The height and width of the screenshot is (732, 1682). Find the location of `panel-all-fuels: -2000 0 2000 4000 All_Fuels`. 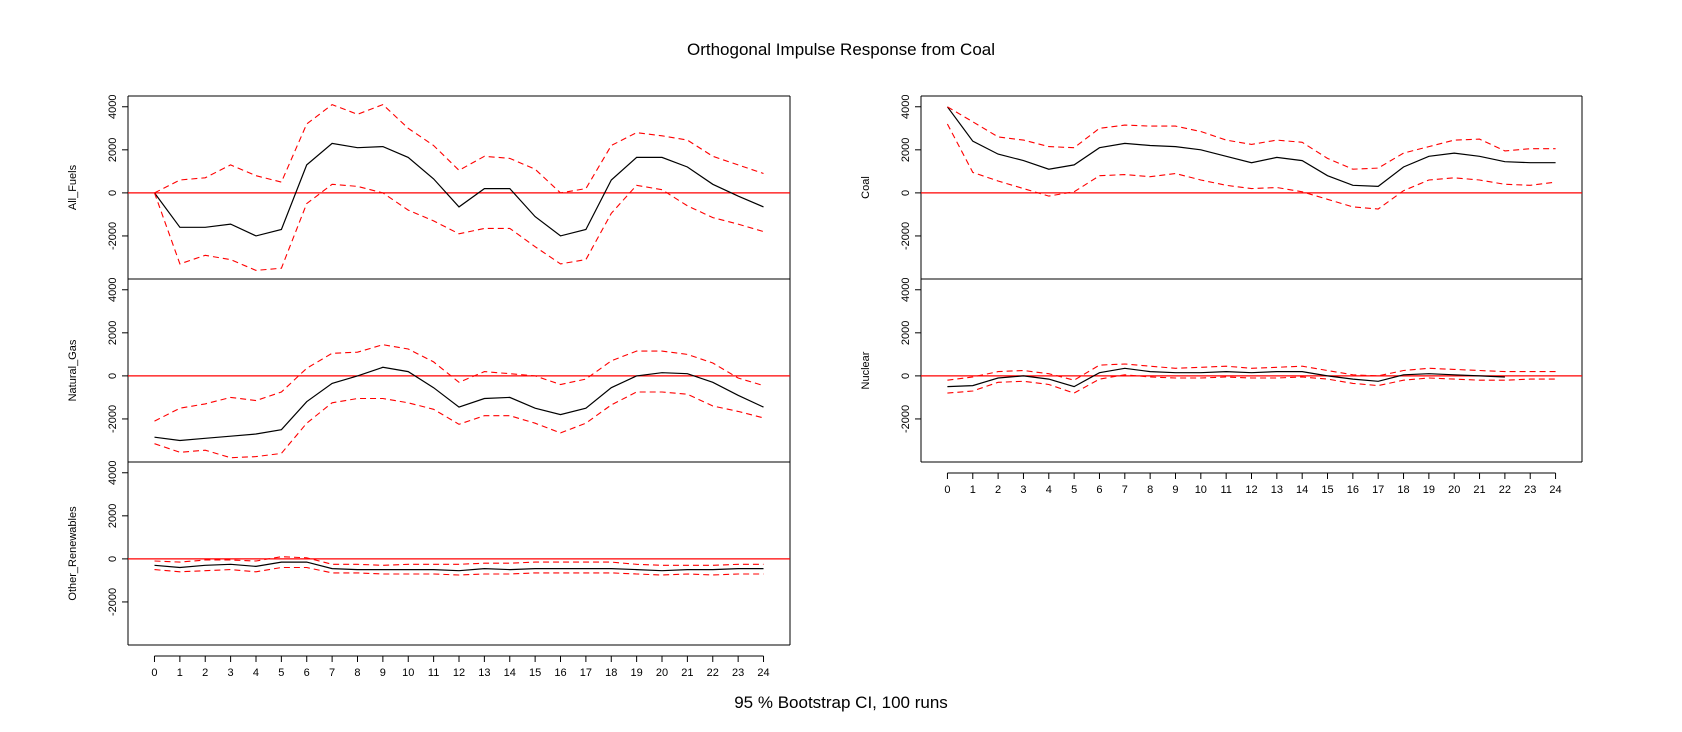

panel-all-fuels: -2000 0 2000 4000 All_Fuels is located at coordinates (429, 187).